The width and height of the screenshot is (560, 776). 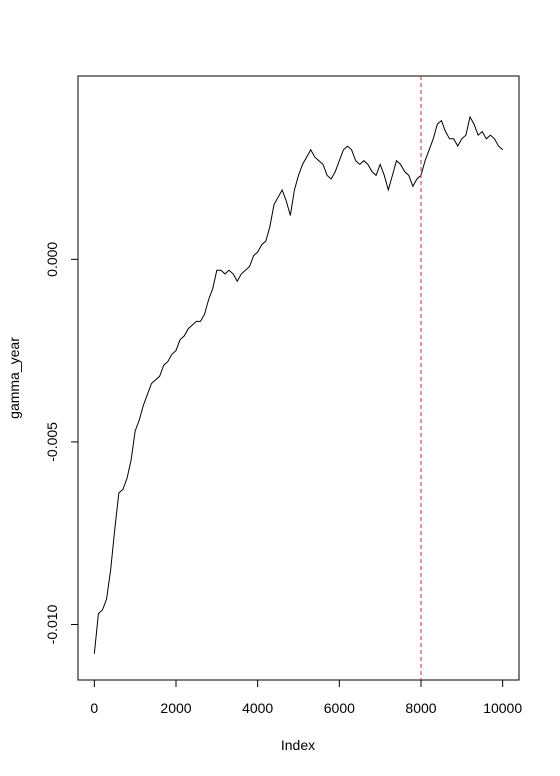 What do you see at coordinates (502, 708) in the screenshot?
I see `x-tick-label: 10000` at bounding box center [502, 708].